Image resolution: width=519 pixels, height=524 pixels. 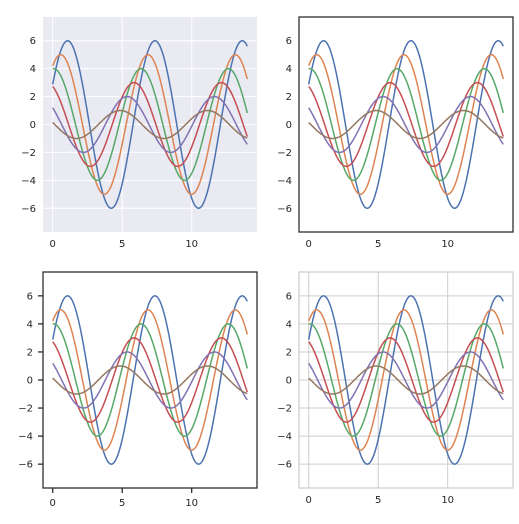 I want to click on panel-whitegrid-ytick-label--6: −6, so click(x=284, y=465).